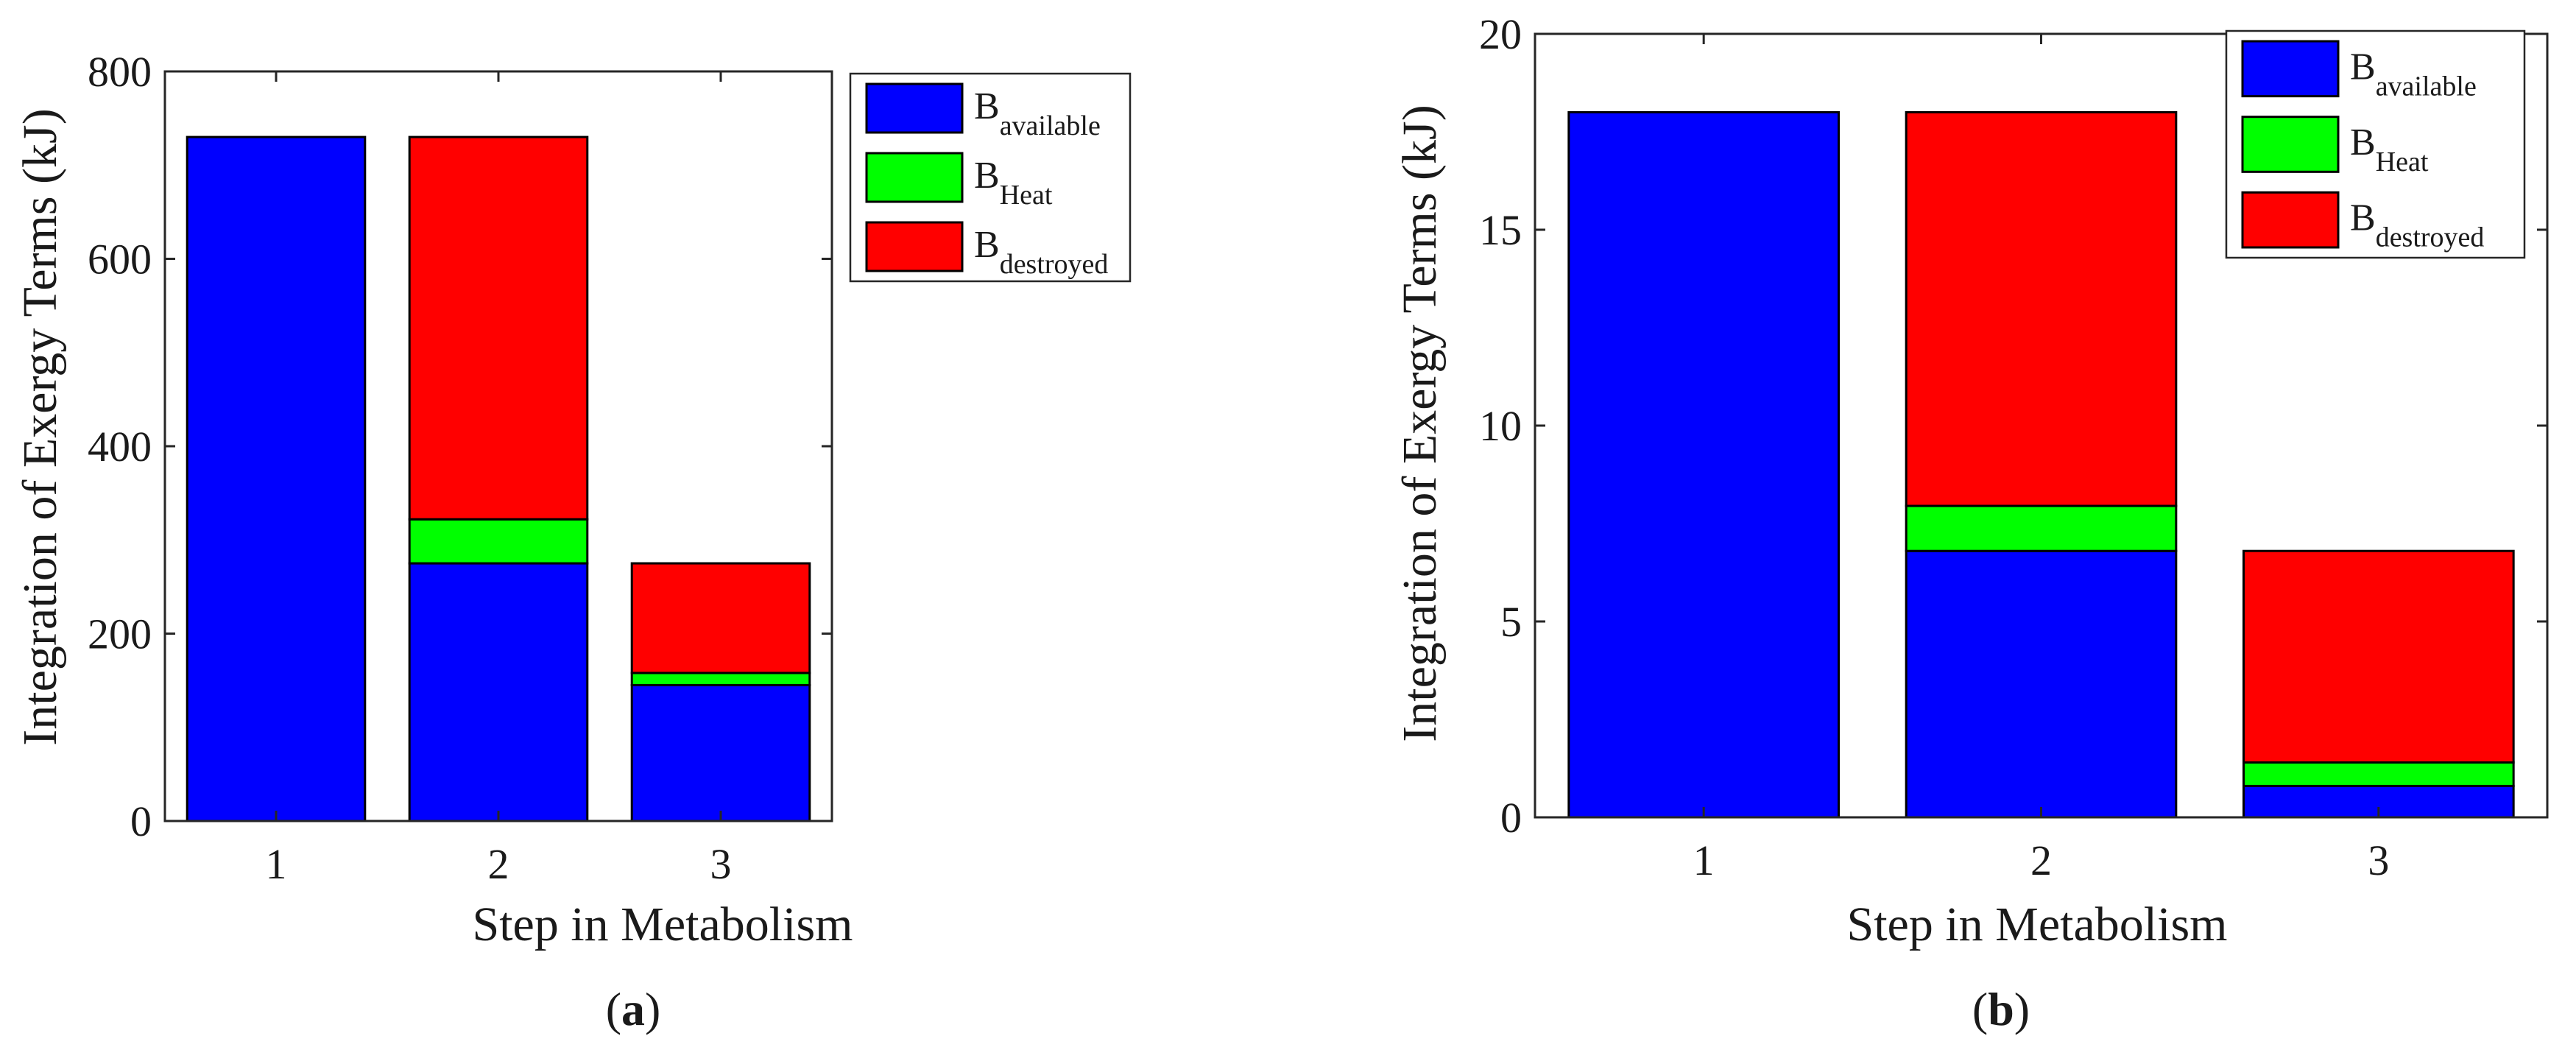 This screenshot has width=2576, height=1050. I want to click on panel-label-a: (a), so click(633, 1009).